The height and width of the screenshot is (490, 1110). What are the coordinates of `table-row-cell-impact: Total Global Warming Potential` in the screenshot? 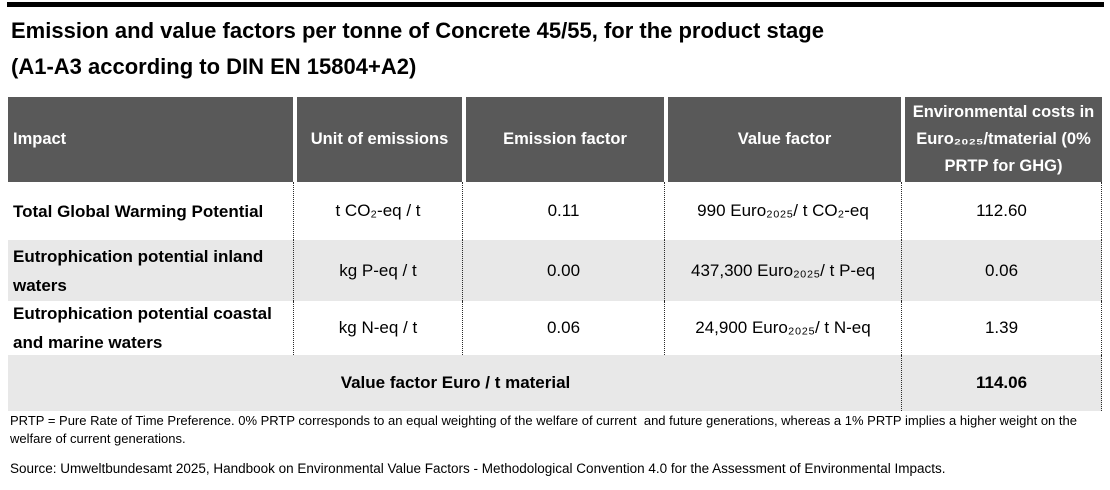 It's located at (150, 211).